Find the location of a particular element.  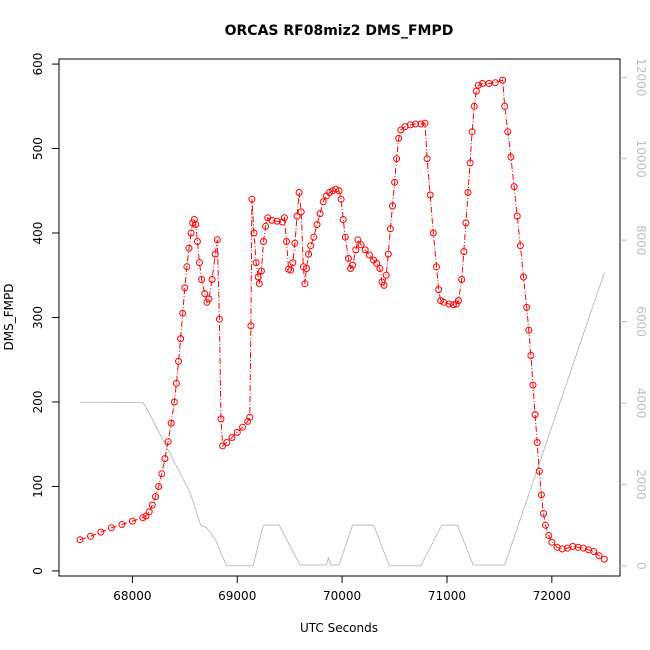

y2-tick-label: 10000 is located at coordinates (641, 159).